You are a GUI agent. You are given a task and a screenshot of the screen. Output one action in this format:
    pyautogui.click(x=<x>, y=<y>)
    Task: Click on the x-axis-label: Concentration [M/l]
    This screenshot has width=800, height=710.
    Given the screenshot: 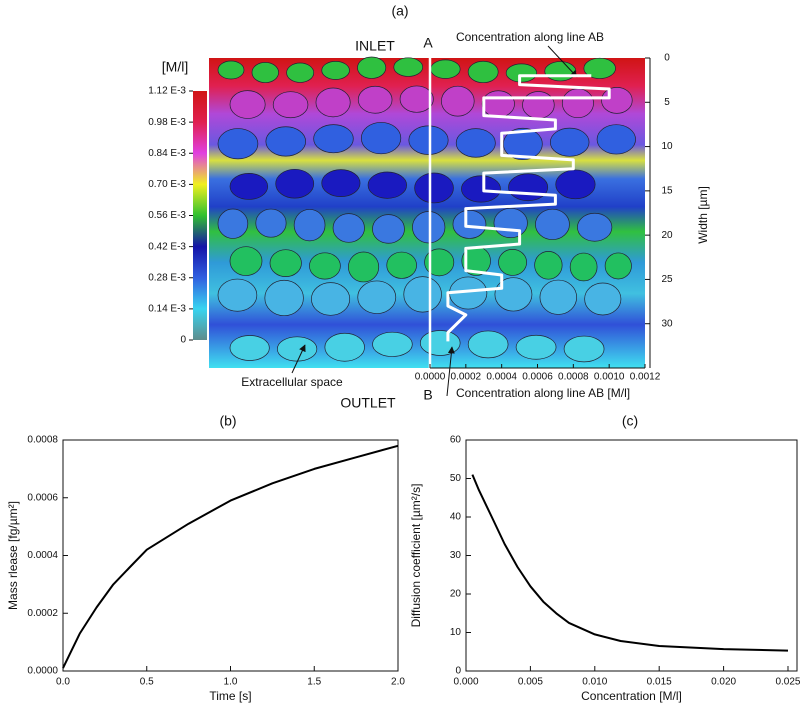 What is the action you would take?
    pyautogui.click(x=631, y=696)
    